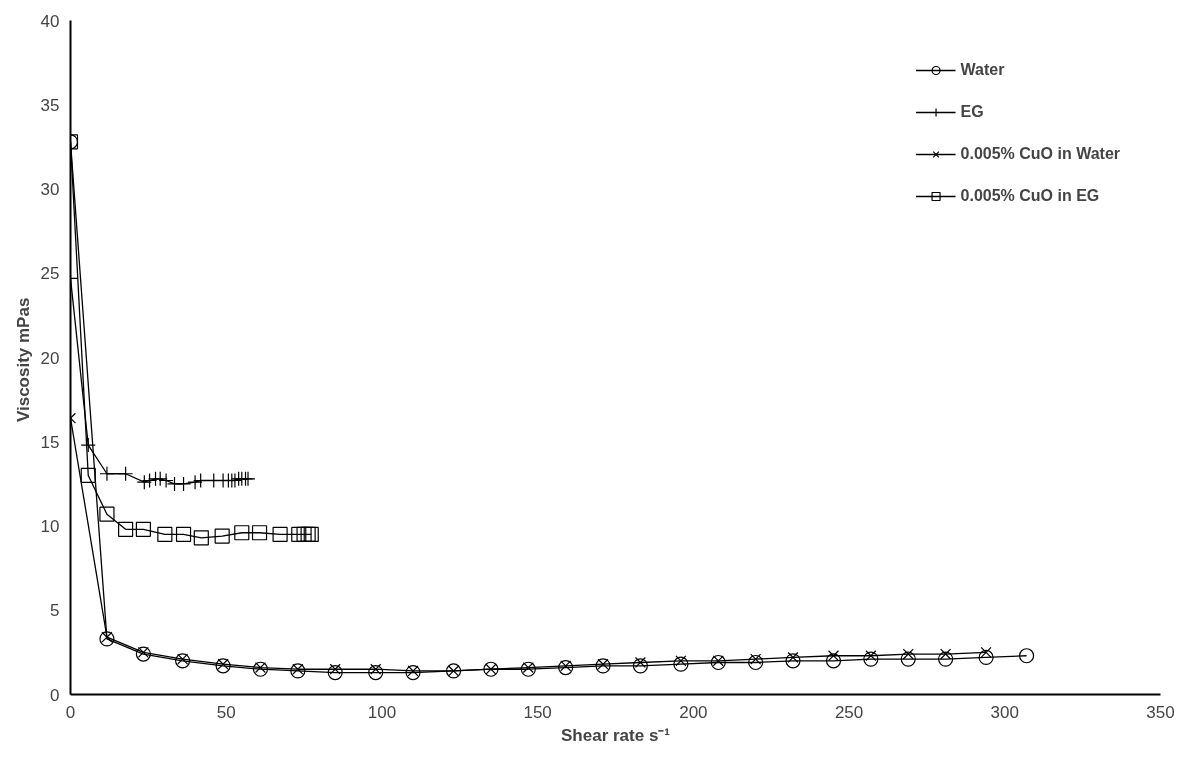 The height and width of the screenshot is (764, 1190). What do you see at coordinates (50, 21) in the screenshot?
I see `y-tick-label: 40` at bounding box center [50, 21].